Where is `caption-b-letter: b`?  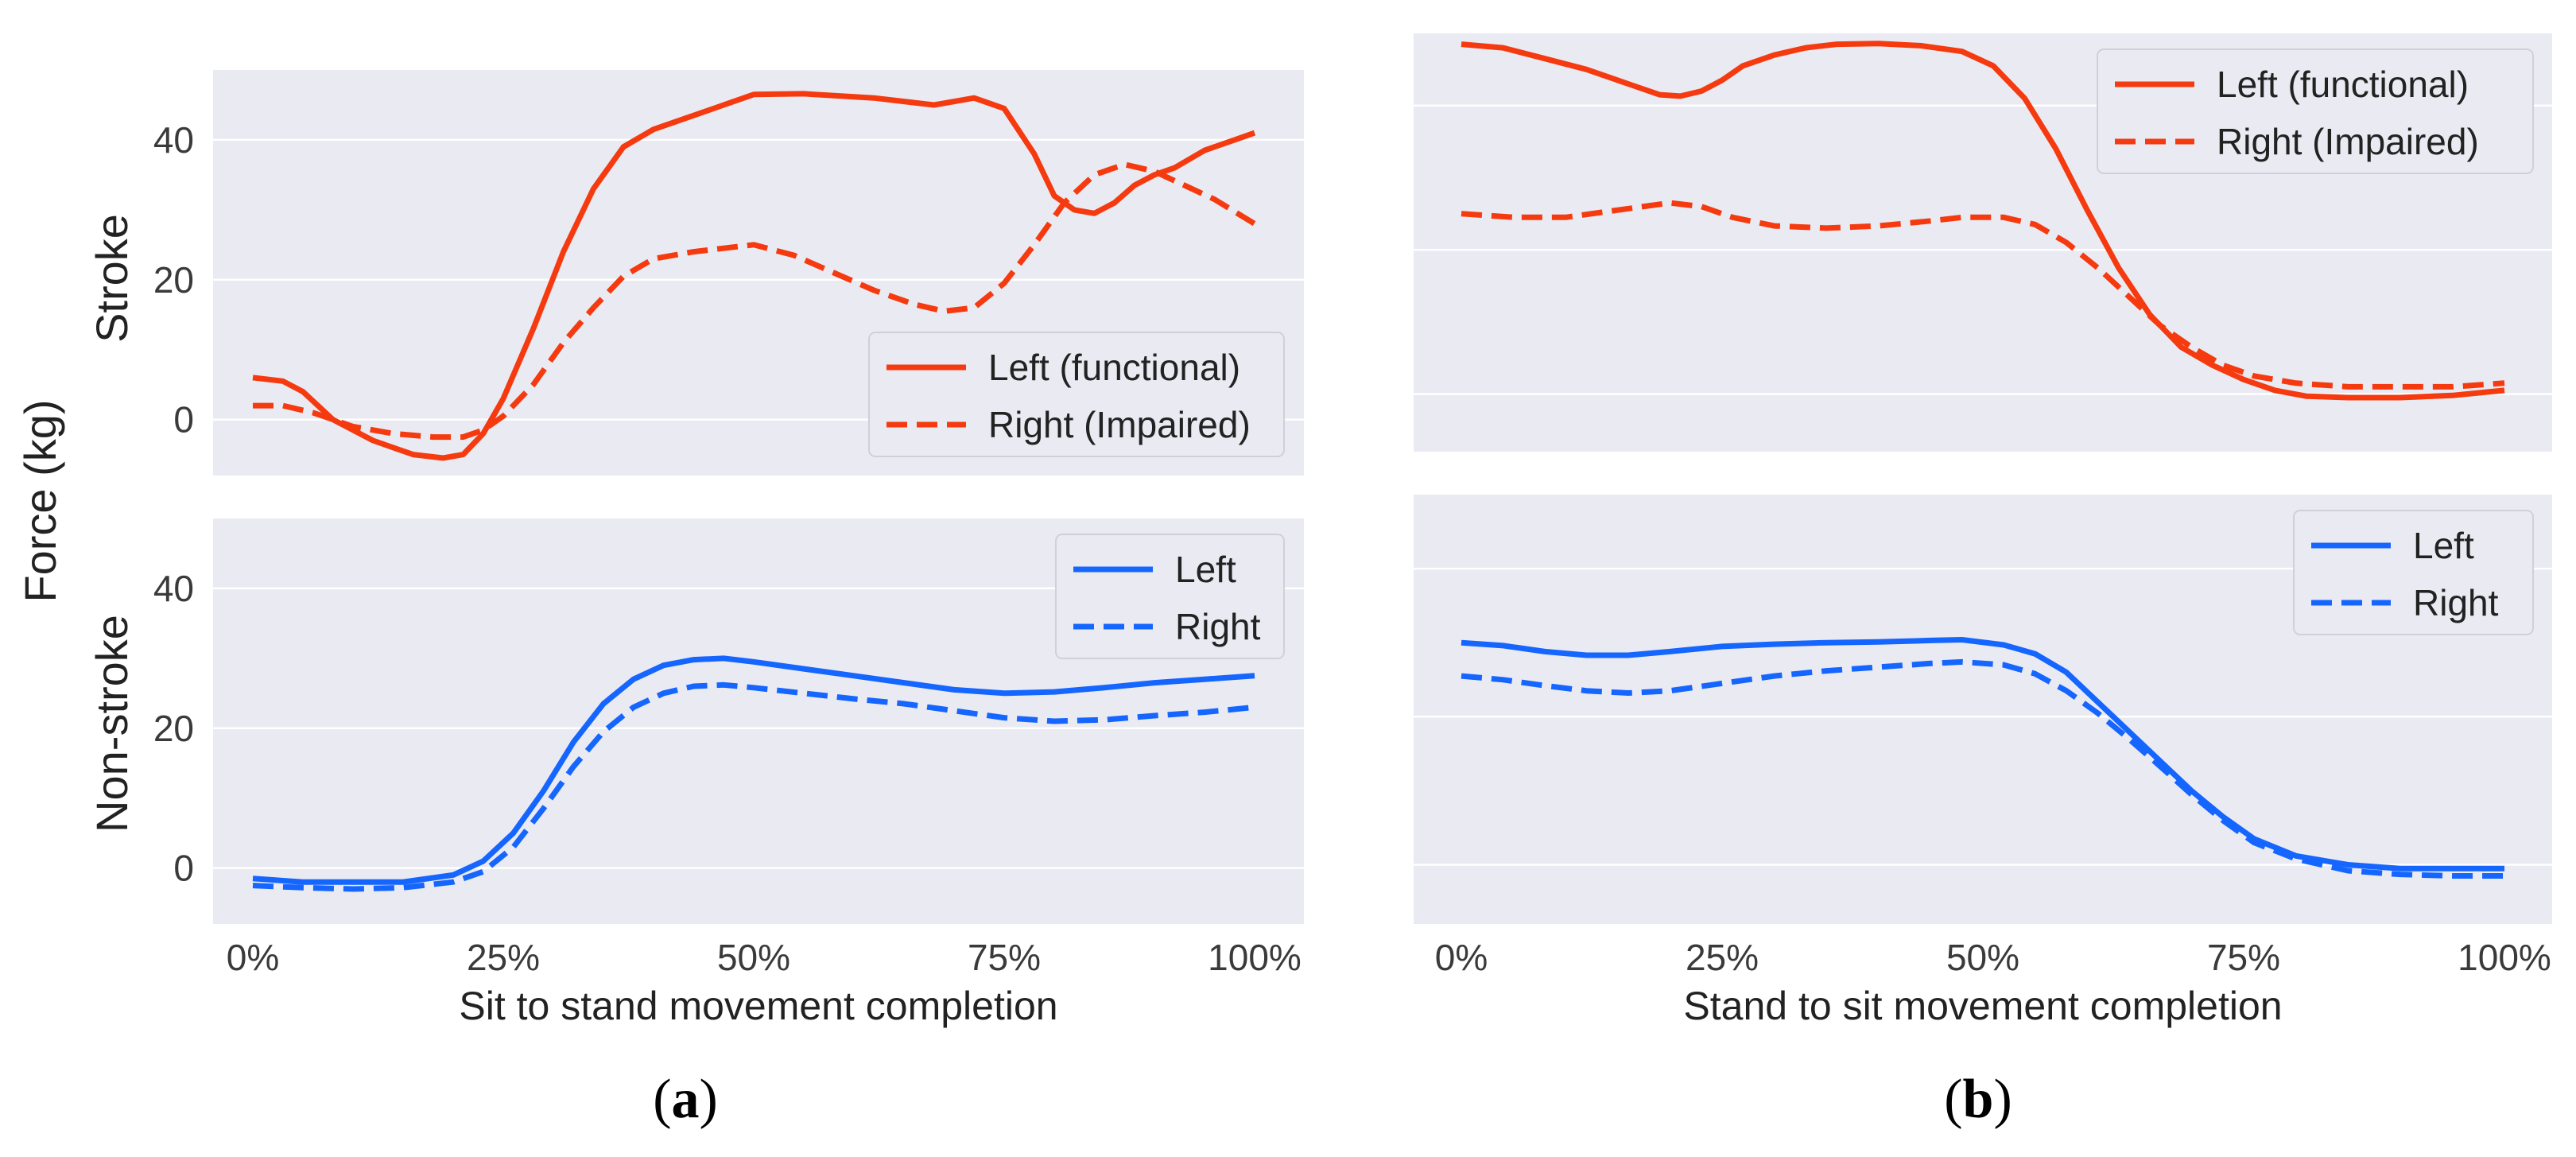 caption-b-letter: b is located at coordinates (1979, 1099).